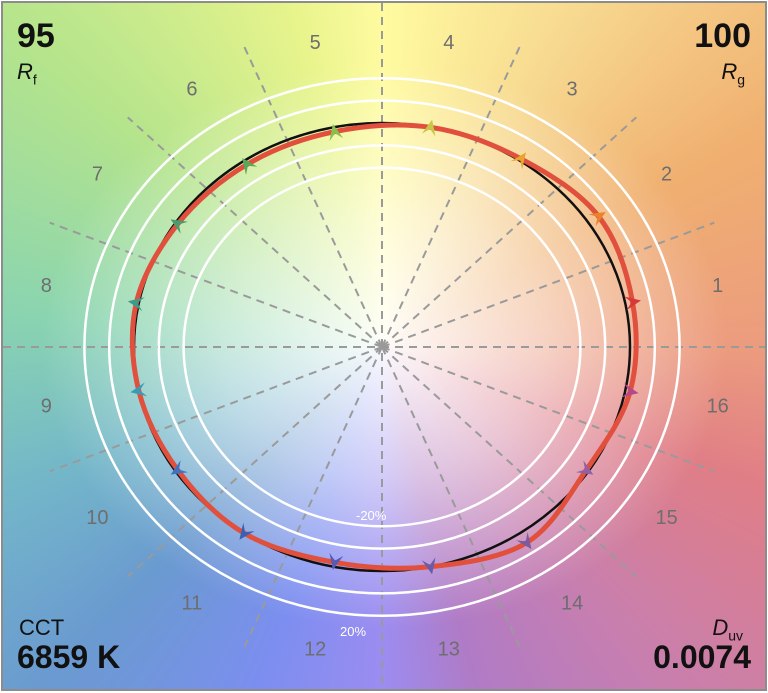  What do you see at coordinates (572, 603) in the screenshot?
I see `hue-bin-label: 14` at bounding box center [572, 603].